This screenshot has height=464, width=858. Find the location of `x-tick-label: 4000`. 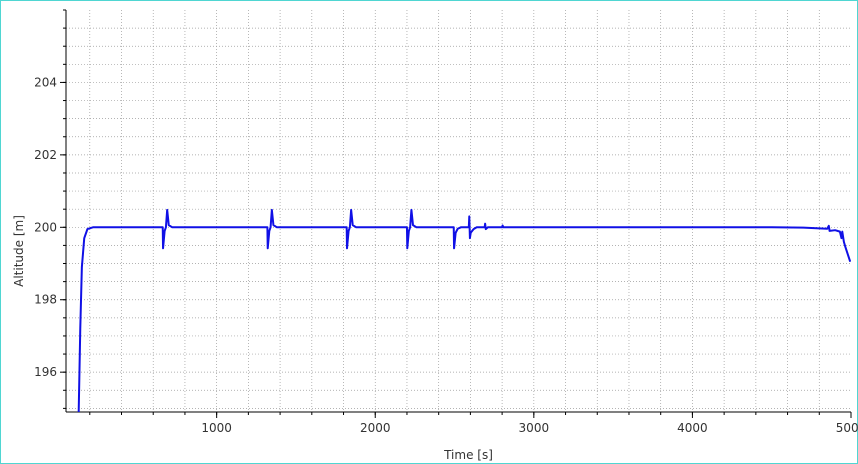

x-tick-label: 4000 is located at coordinates (692, 428).